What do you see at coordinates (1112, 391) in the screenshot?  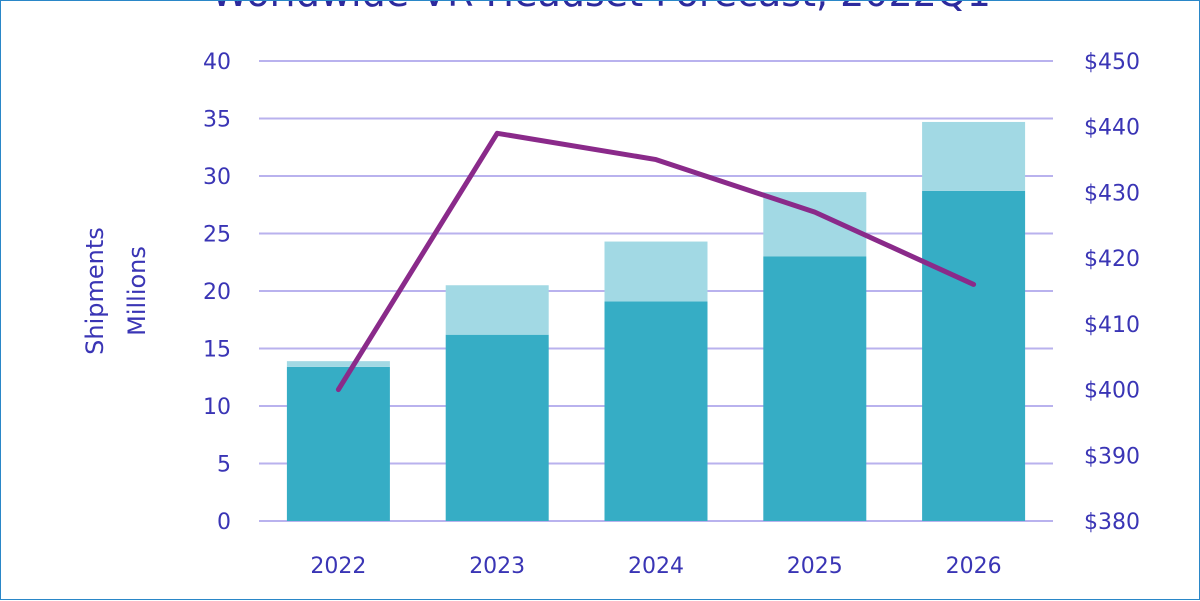 I see `y2-tick-2: $400` at bounding box center [1112, 391].